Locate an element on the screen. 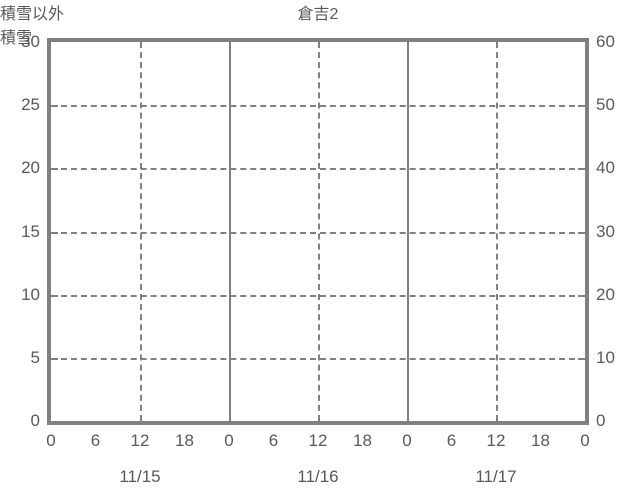 This screenshot has height=501, width=636. y-axis-label-right: 0 is located at coordinates (601, 420).